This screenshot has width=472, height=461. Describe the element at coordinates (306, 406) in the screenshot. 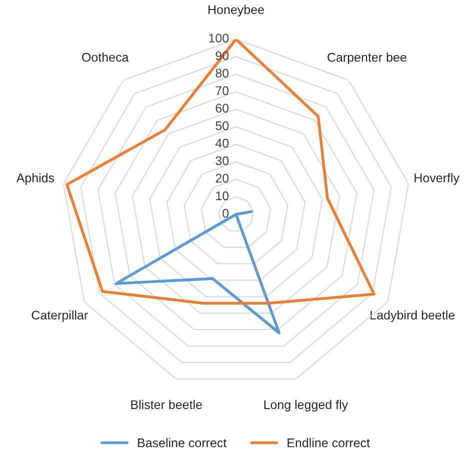

I see `spoke-label: Long legged fly` at that location.